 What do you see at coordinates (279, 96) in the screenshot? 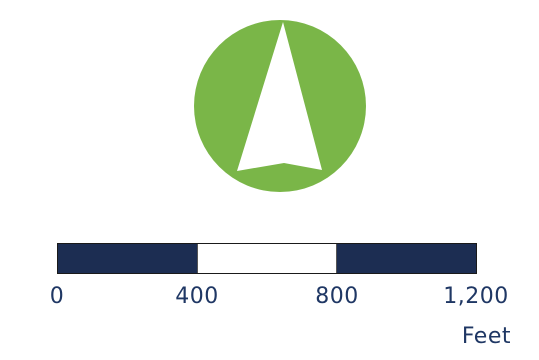
I see `north-arrow-pointer` at bounding box center [279, 96].